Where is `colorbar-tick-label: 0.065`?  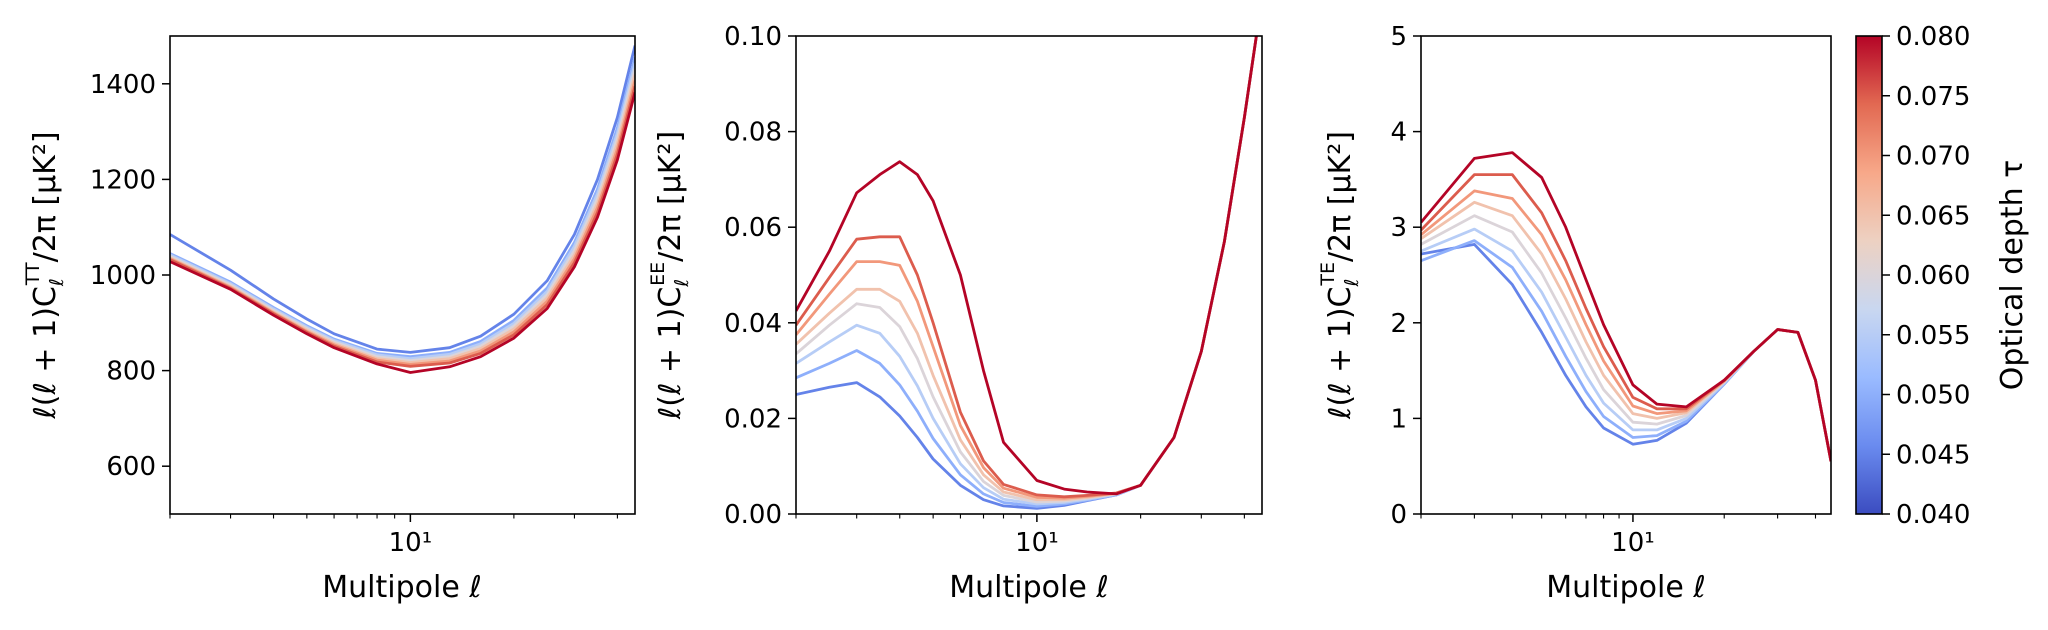
colorbar-tick-label: 0.065 is located at coordinates (1933, 216).